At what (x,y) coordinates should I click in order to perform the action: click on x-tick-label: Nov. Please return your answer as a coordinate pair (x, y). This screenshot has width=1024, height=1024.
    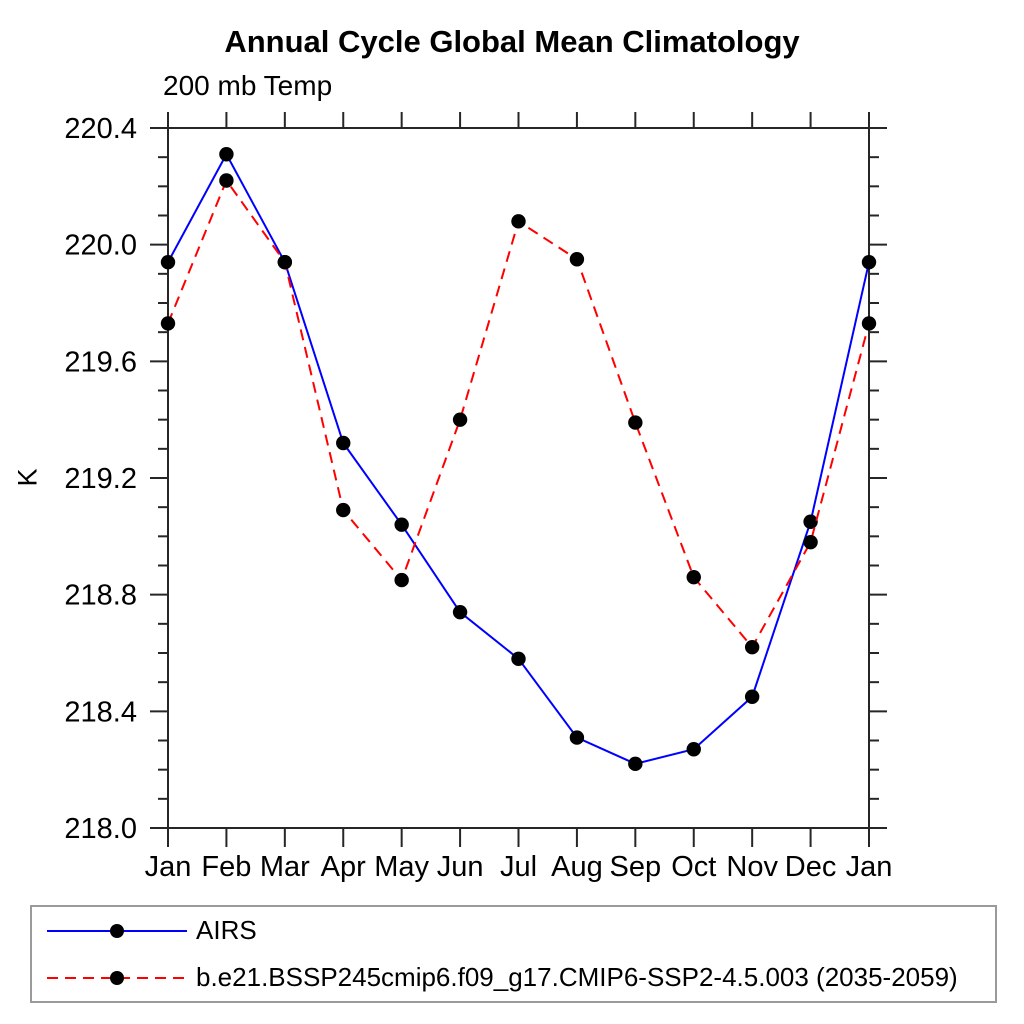
    Looking at the image, I should click on (752, 867).